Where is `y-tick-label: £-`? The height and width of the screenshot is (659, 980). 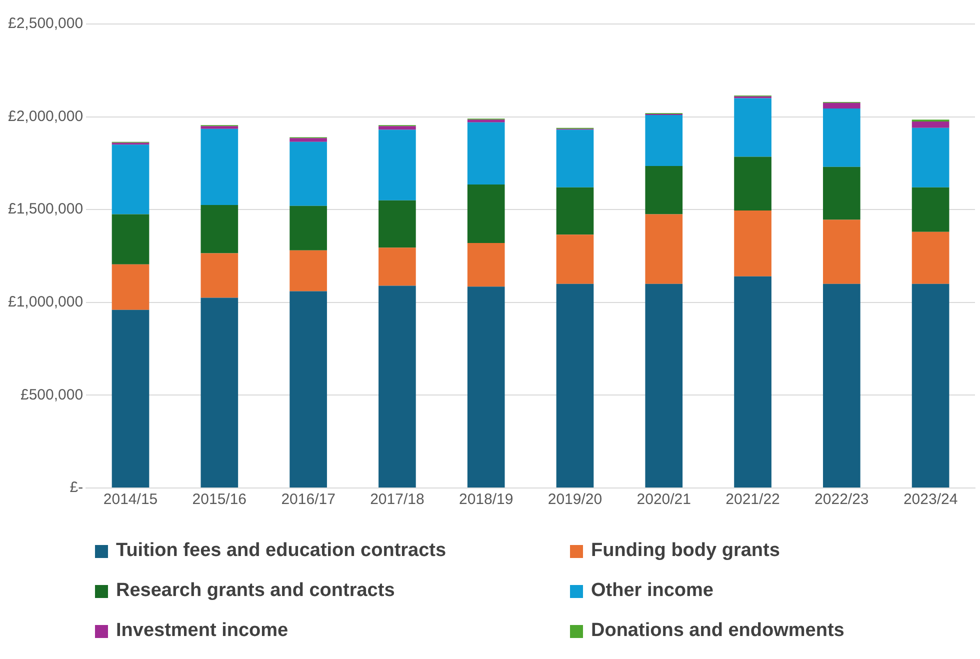
y-tick-label: £- is located at coordinates (77, 487).